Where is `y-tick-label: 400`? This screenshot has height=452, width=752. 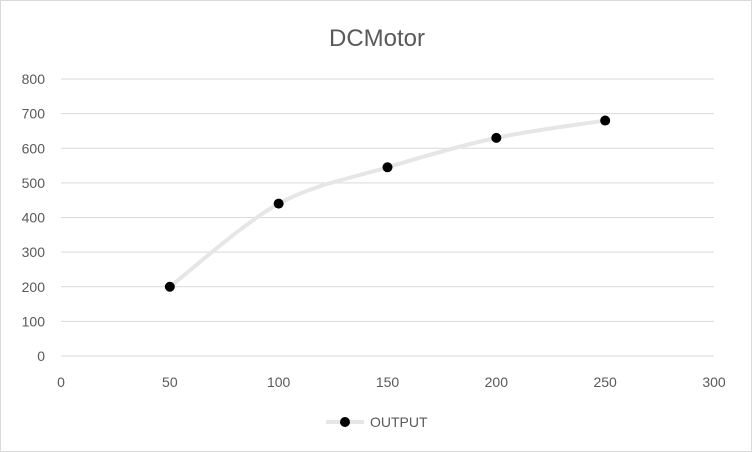
y-tick-label: 400 is located at coordinates (34, 218).